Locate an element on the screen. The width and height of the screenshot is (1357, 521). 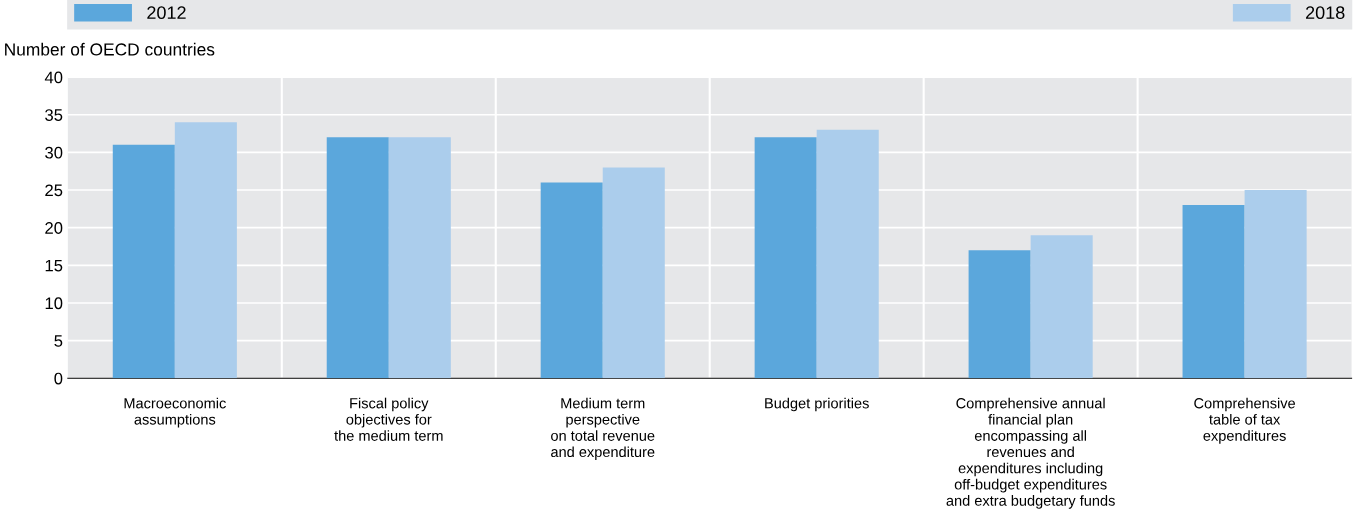
y-tick-label: 35 is located at coordinates (54, 115).